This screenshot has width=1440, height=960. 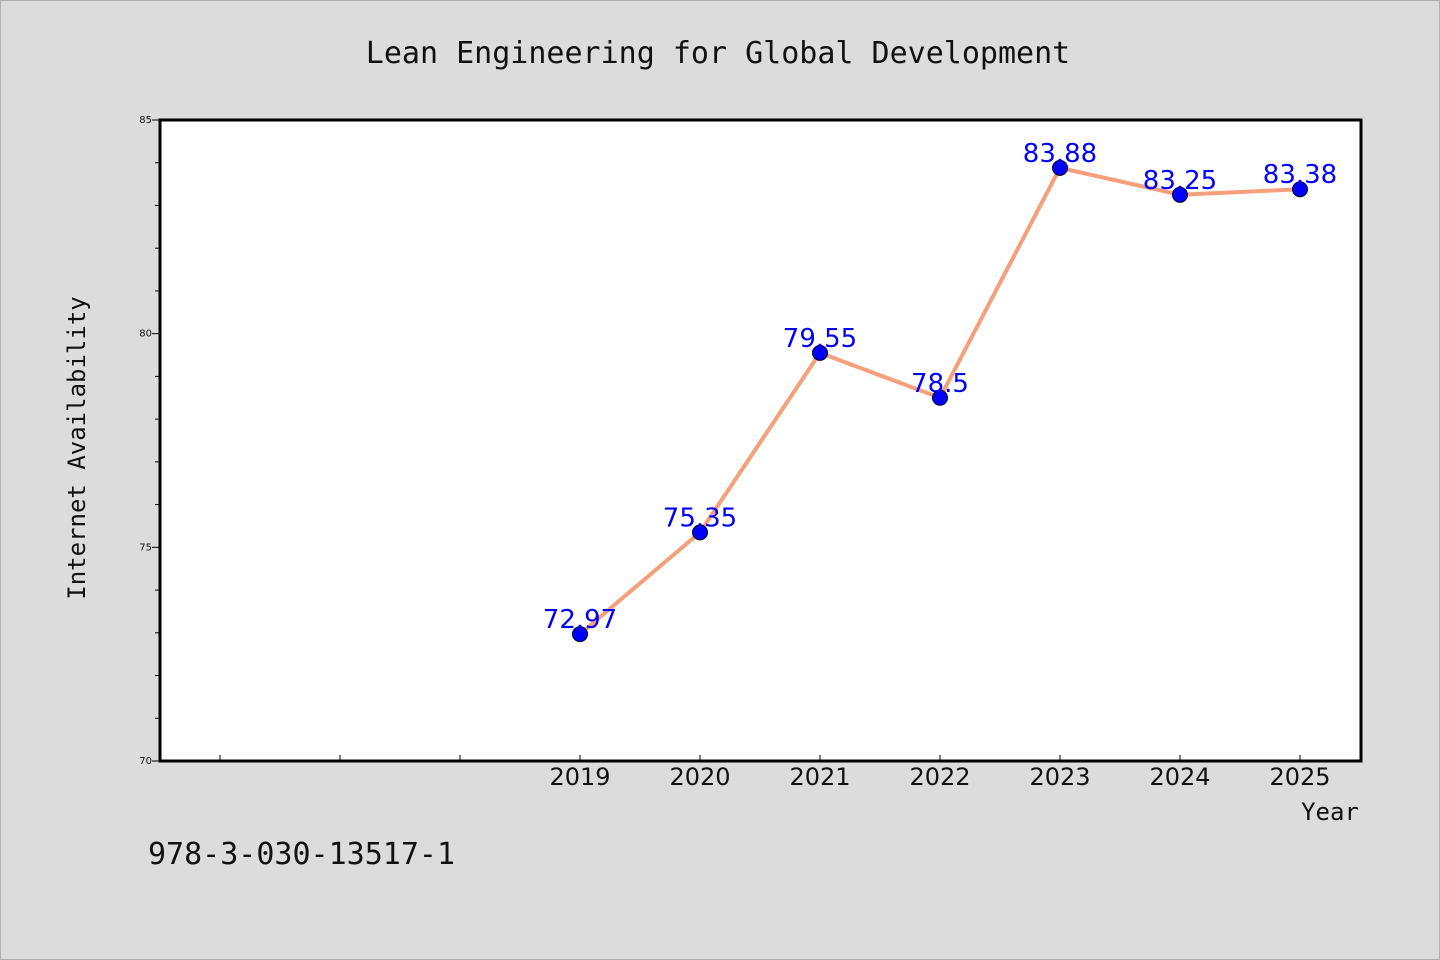 What do you see at coordinates (699, 777) in the screenshot?
I see `x-tick-label: 2020` at bounding box center [699, 777].